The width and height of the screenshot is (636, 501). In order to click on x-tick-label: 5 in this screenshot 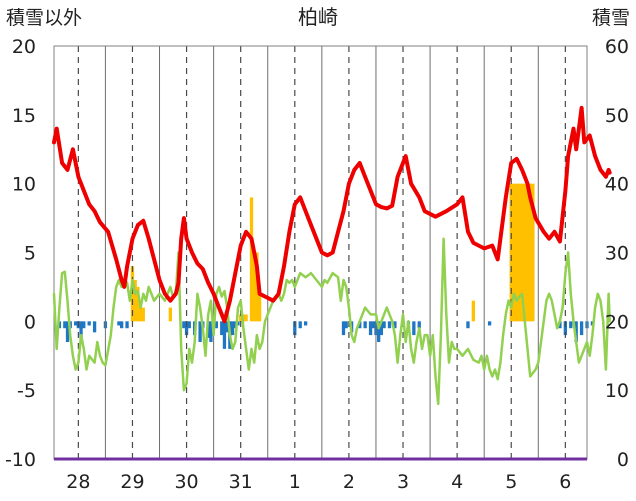, I will do `click(511, 482)`.